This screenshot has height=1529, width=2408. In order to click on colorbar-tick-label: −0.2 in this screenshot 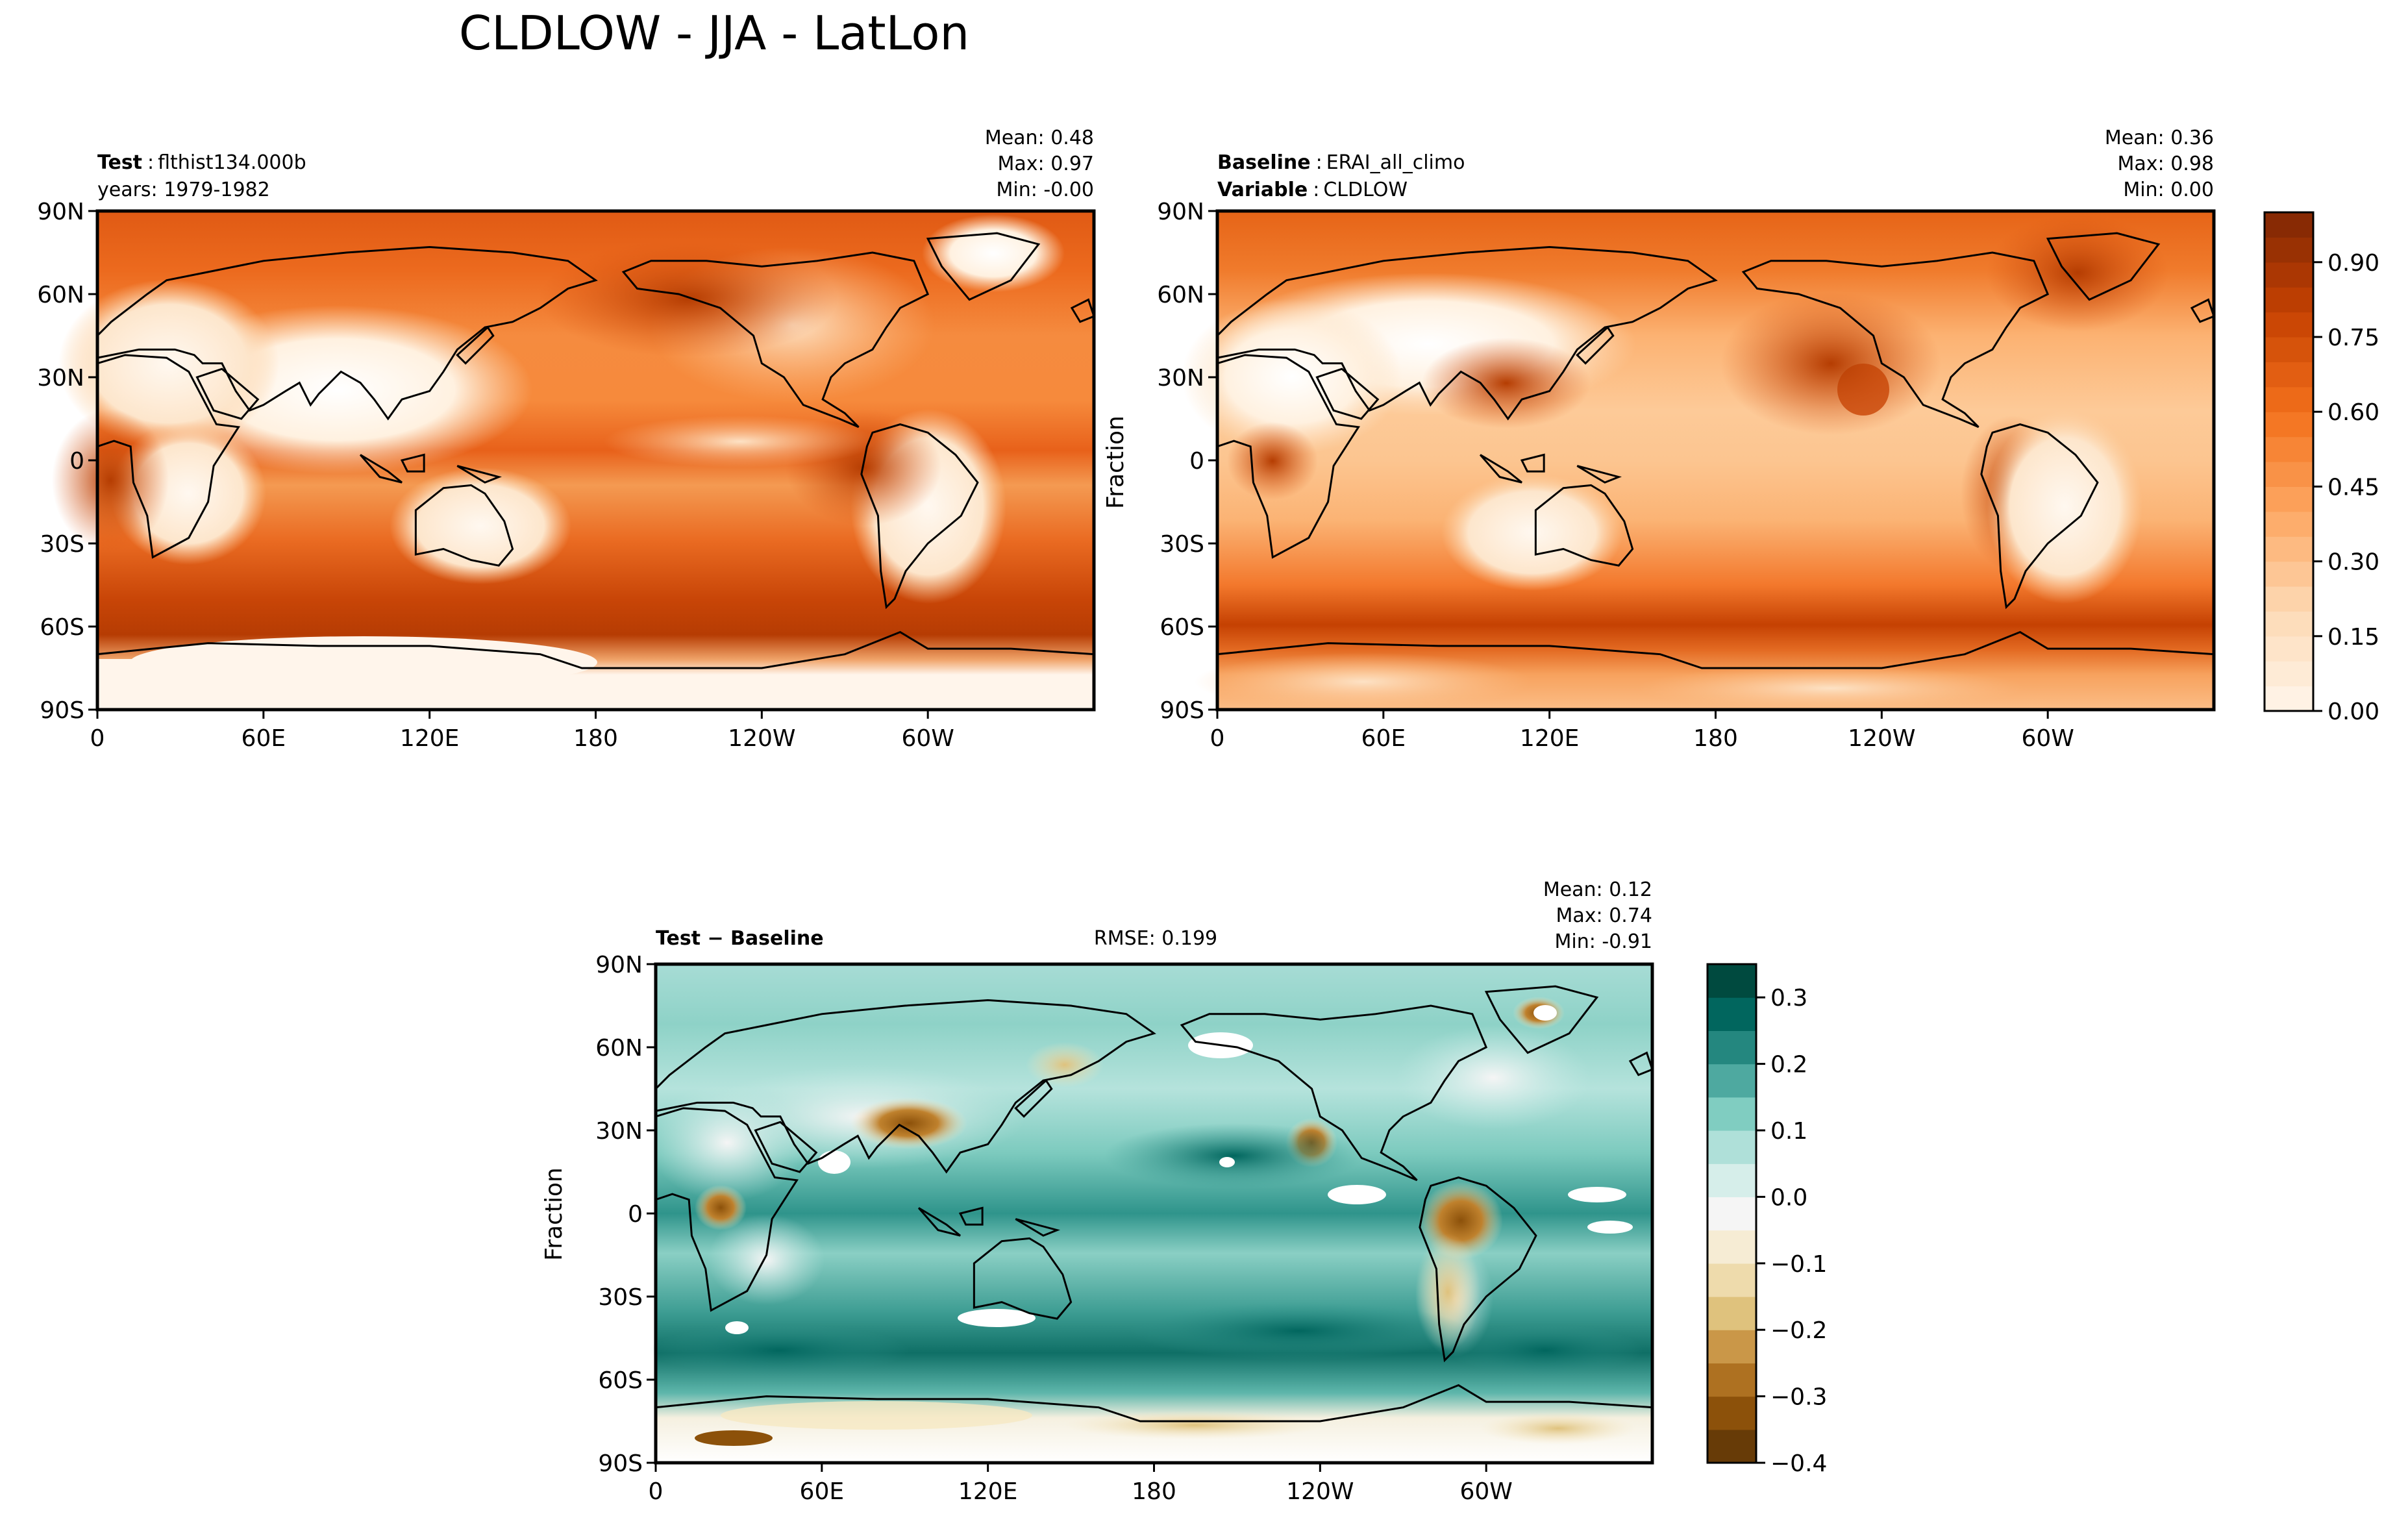, I will do `click(1798, 1330)`.